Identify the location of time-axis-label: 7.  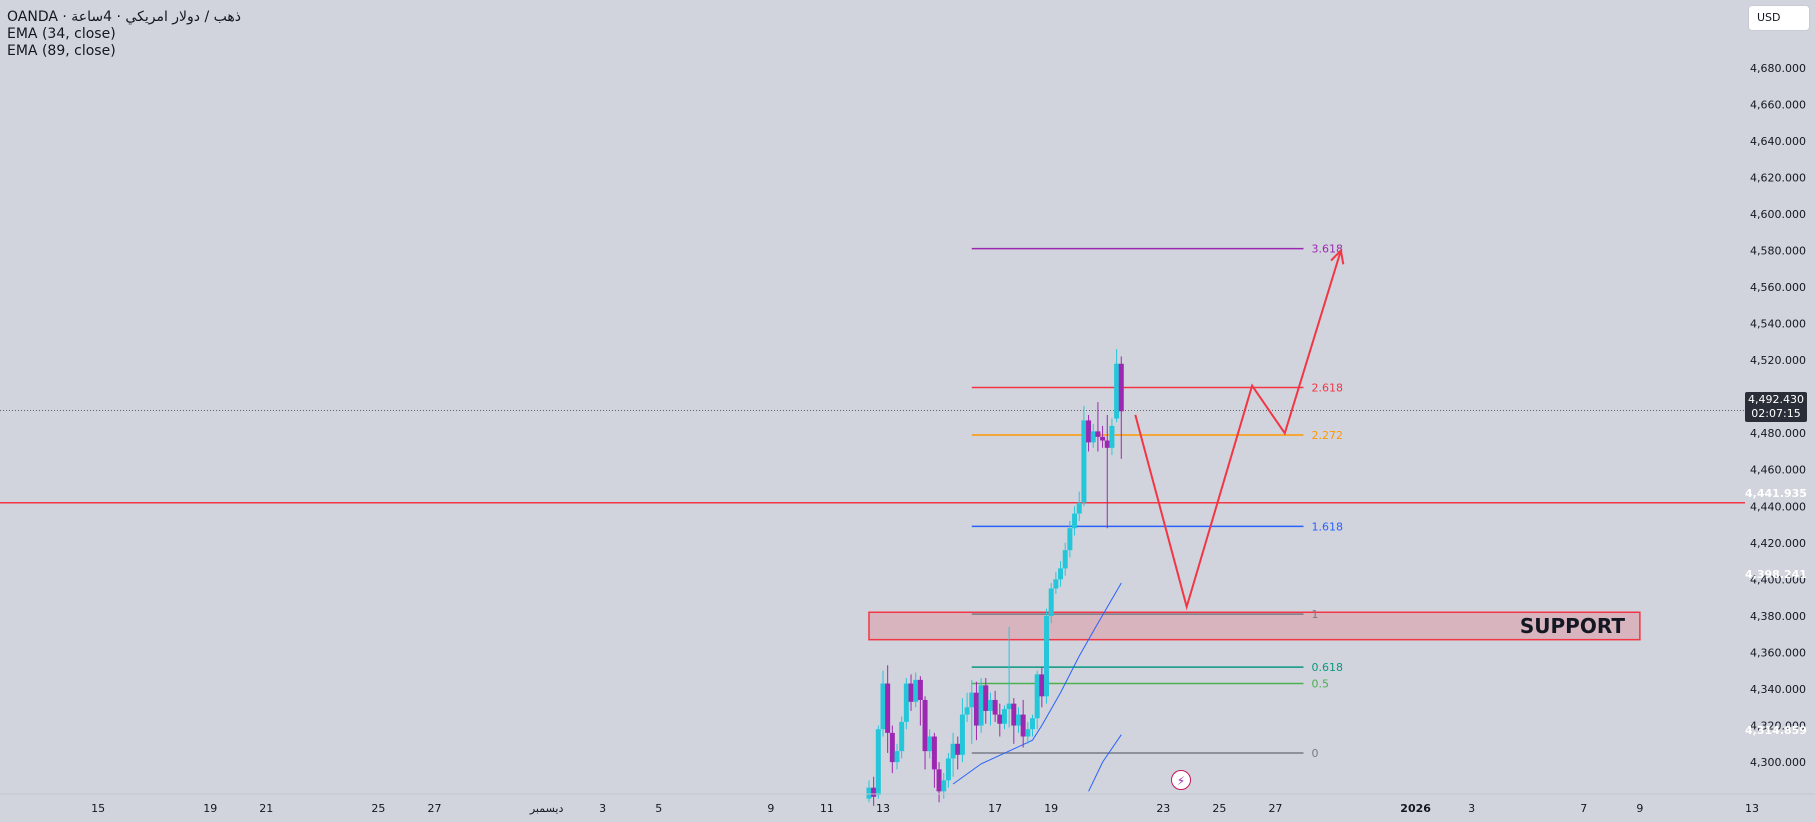
(1583, 808).